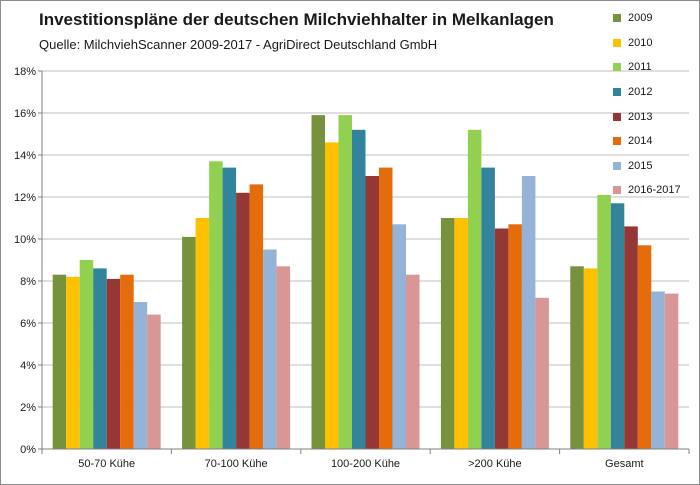  What do you see at coordinates (655, 43) in the screenshot?
I see `legend-item: 2010` at bounding box center [655, 43].